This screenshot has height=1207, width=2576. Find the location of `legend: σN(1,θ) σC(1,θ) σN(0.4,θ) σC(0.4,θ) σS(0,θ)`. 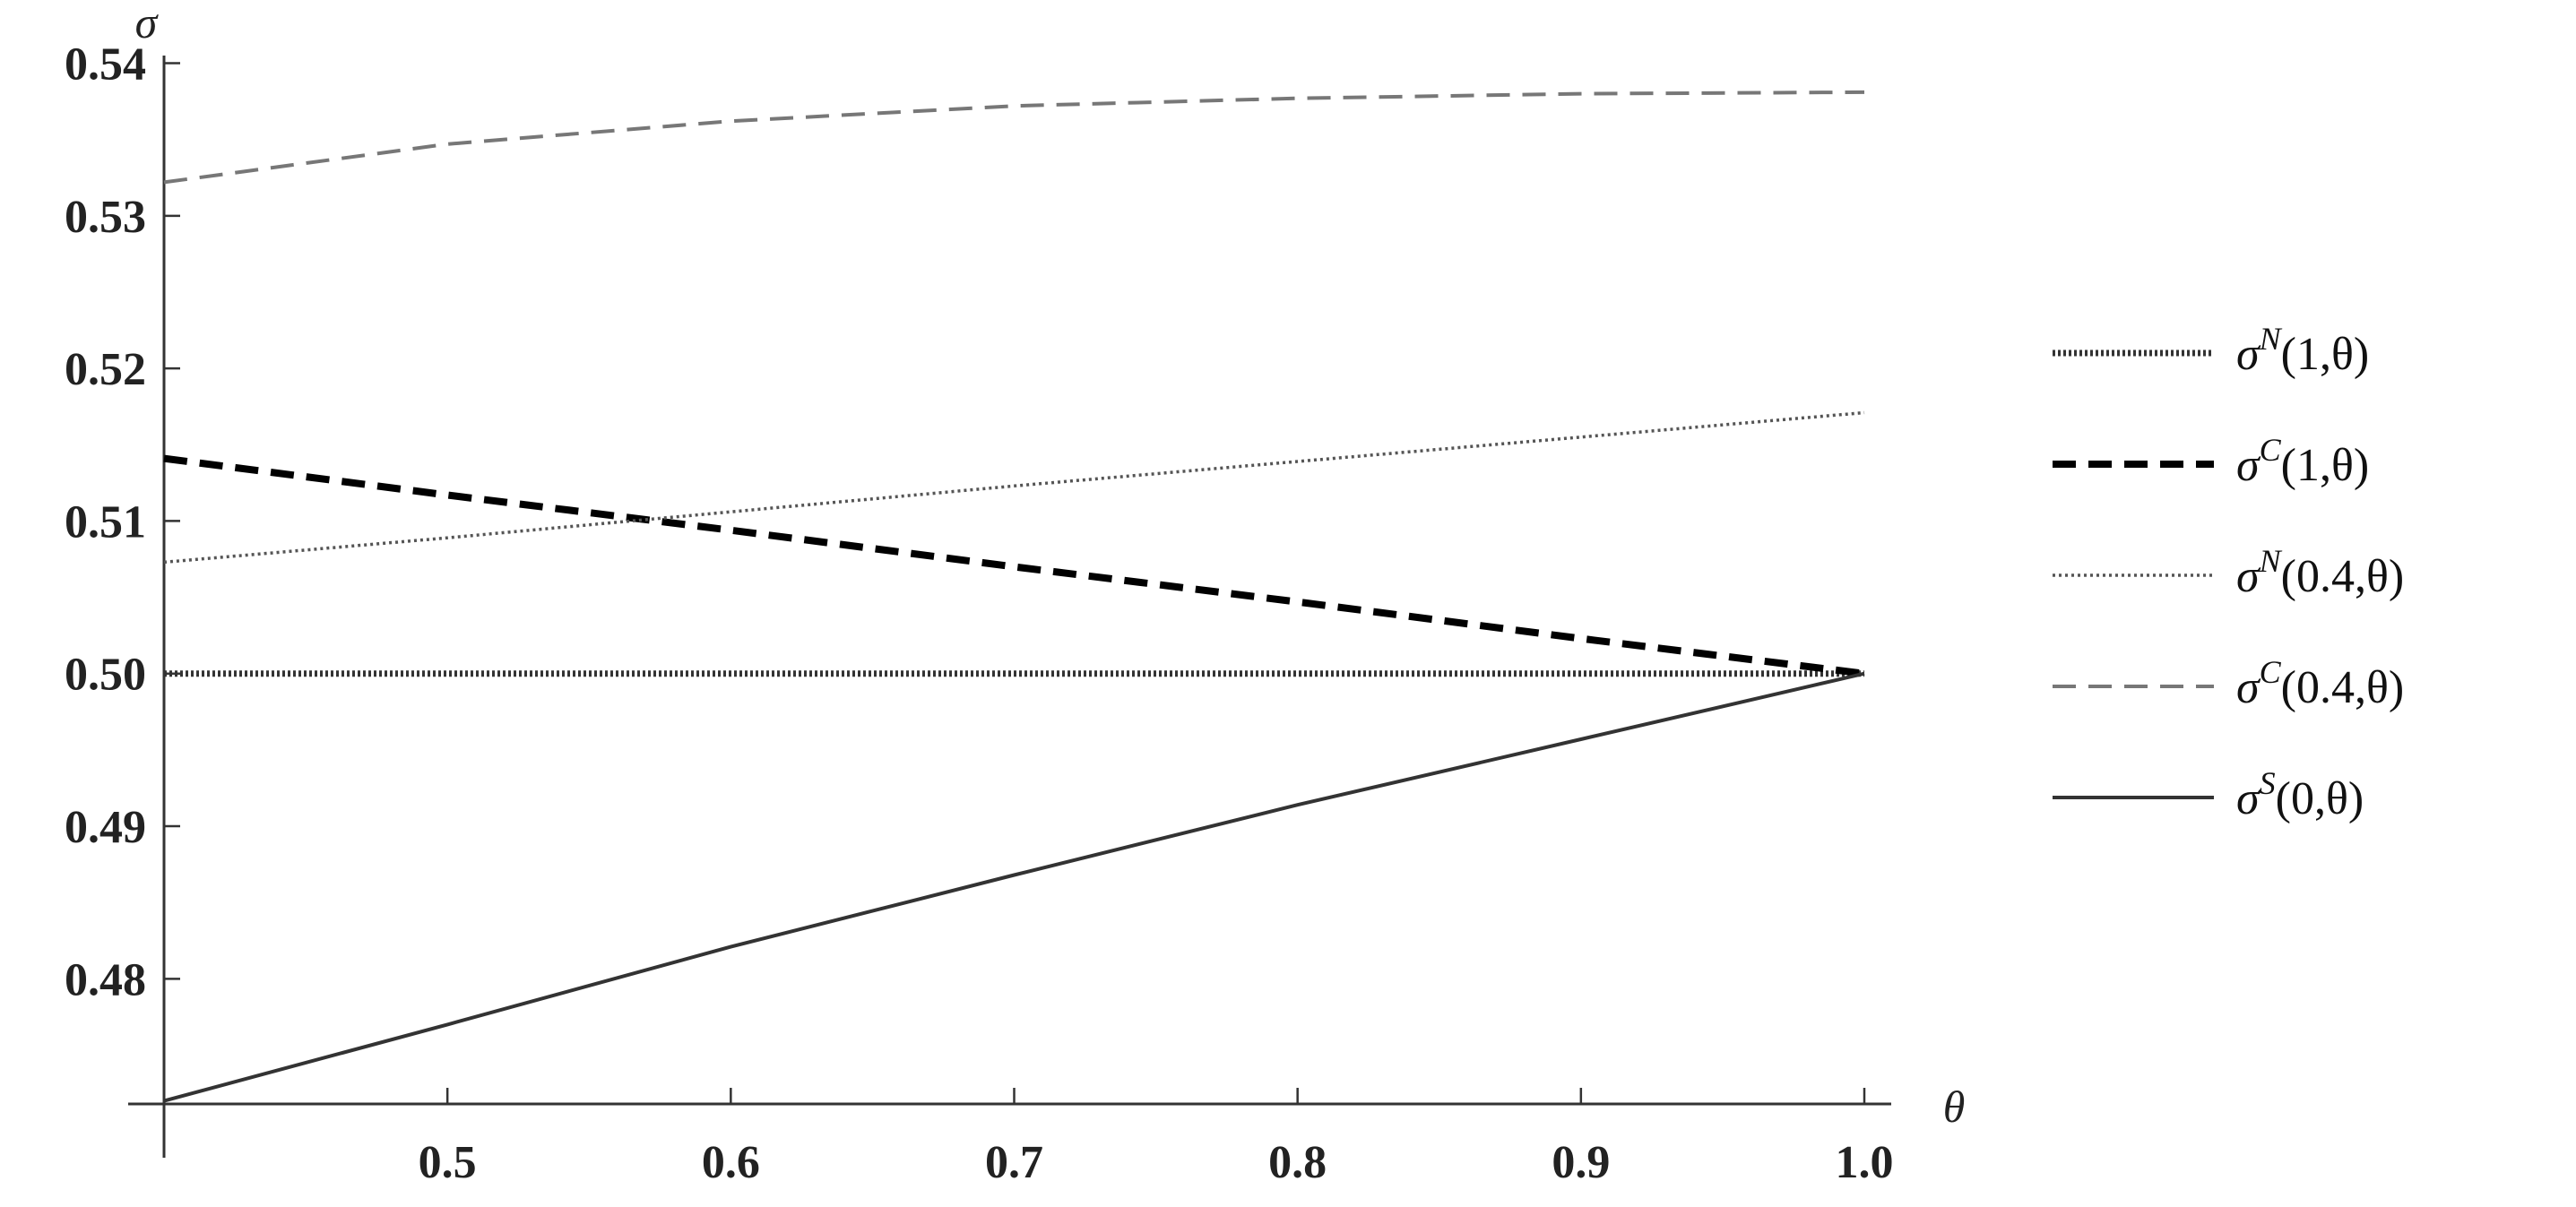

legend: σN(1,θ) σC(1,θ) σN(0.4,θ) σC(0.4,θ) σS(0,θ) is located at coordinates (2228, 572).